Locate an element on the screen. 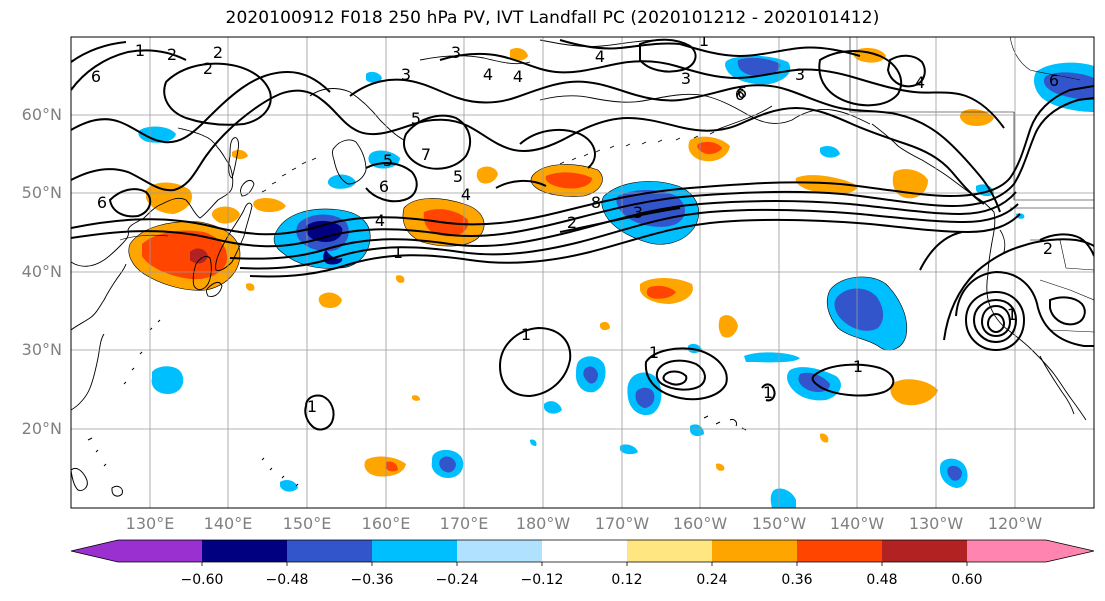 Image resolution: width=1105 pixels, height=601 pixels. lon-label-130e: 130°E is located at coordinates (150, 523).